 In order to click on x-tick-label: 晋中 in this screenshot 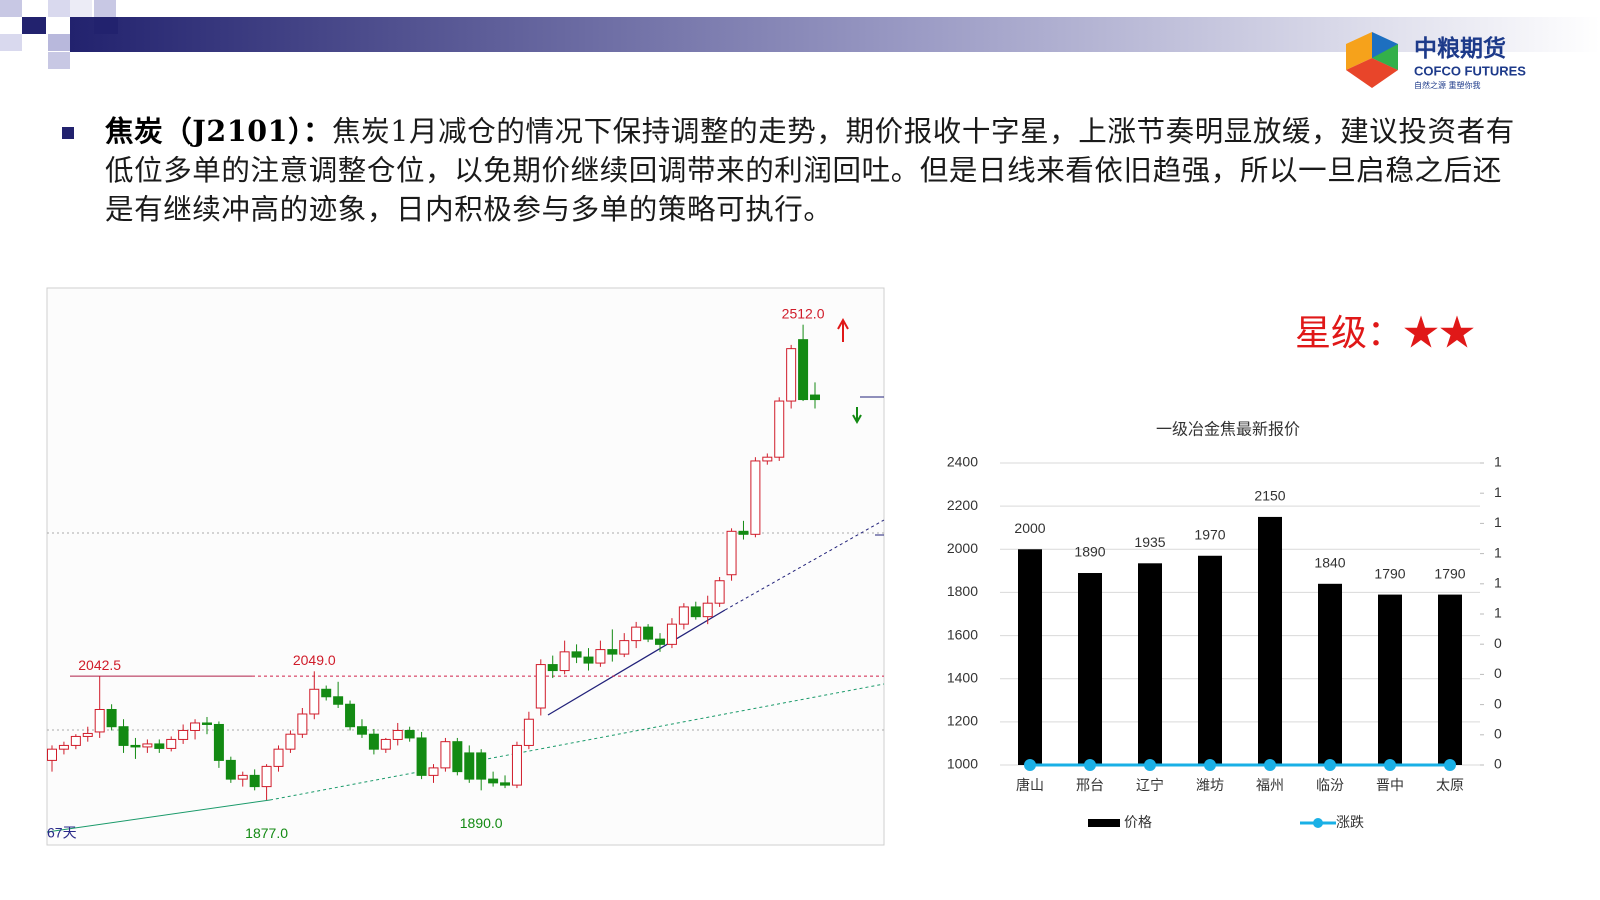, I will do `click(1390, 786)`.